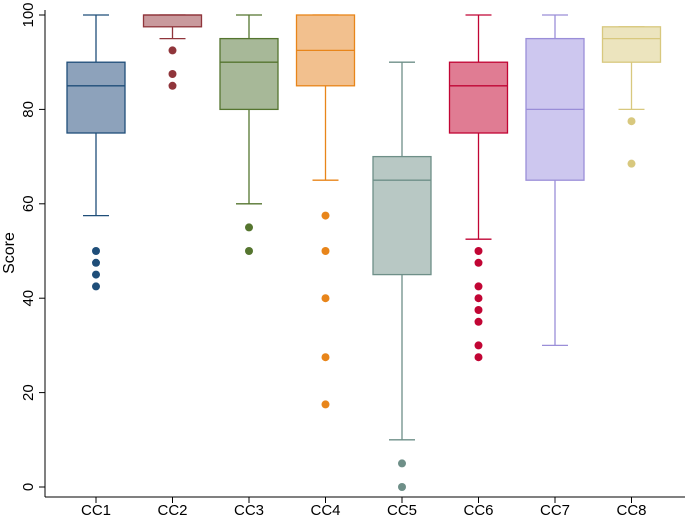 The image size is (685, 516). Describe the element at coordinates (402, 509) in the screenshot. I see `x-tick-label-CC5: CC5` at that location.